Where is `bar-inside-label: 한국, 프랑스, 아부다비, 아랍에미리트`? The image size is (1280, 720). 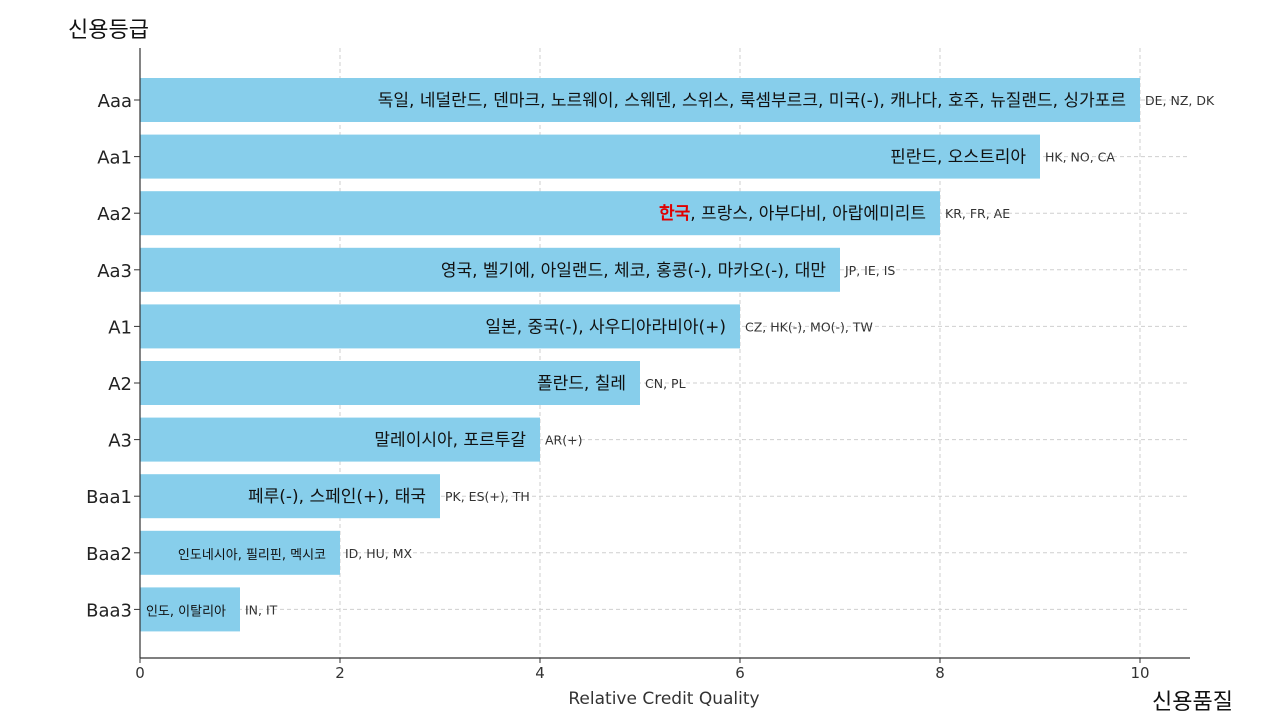
bar-inside-label: 한국, 프랑스, 아부다비, 아랍에미리트 is located at coordinates (792, 214).